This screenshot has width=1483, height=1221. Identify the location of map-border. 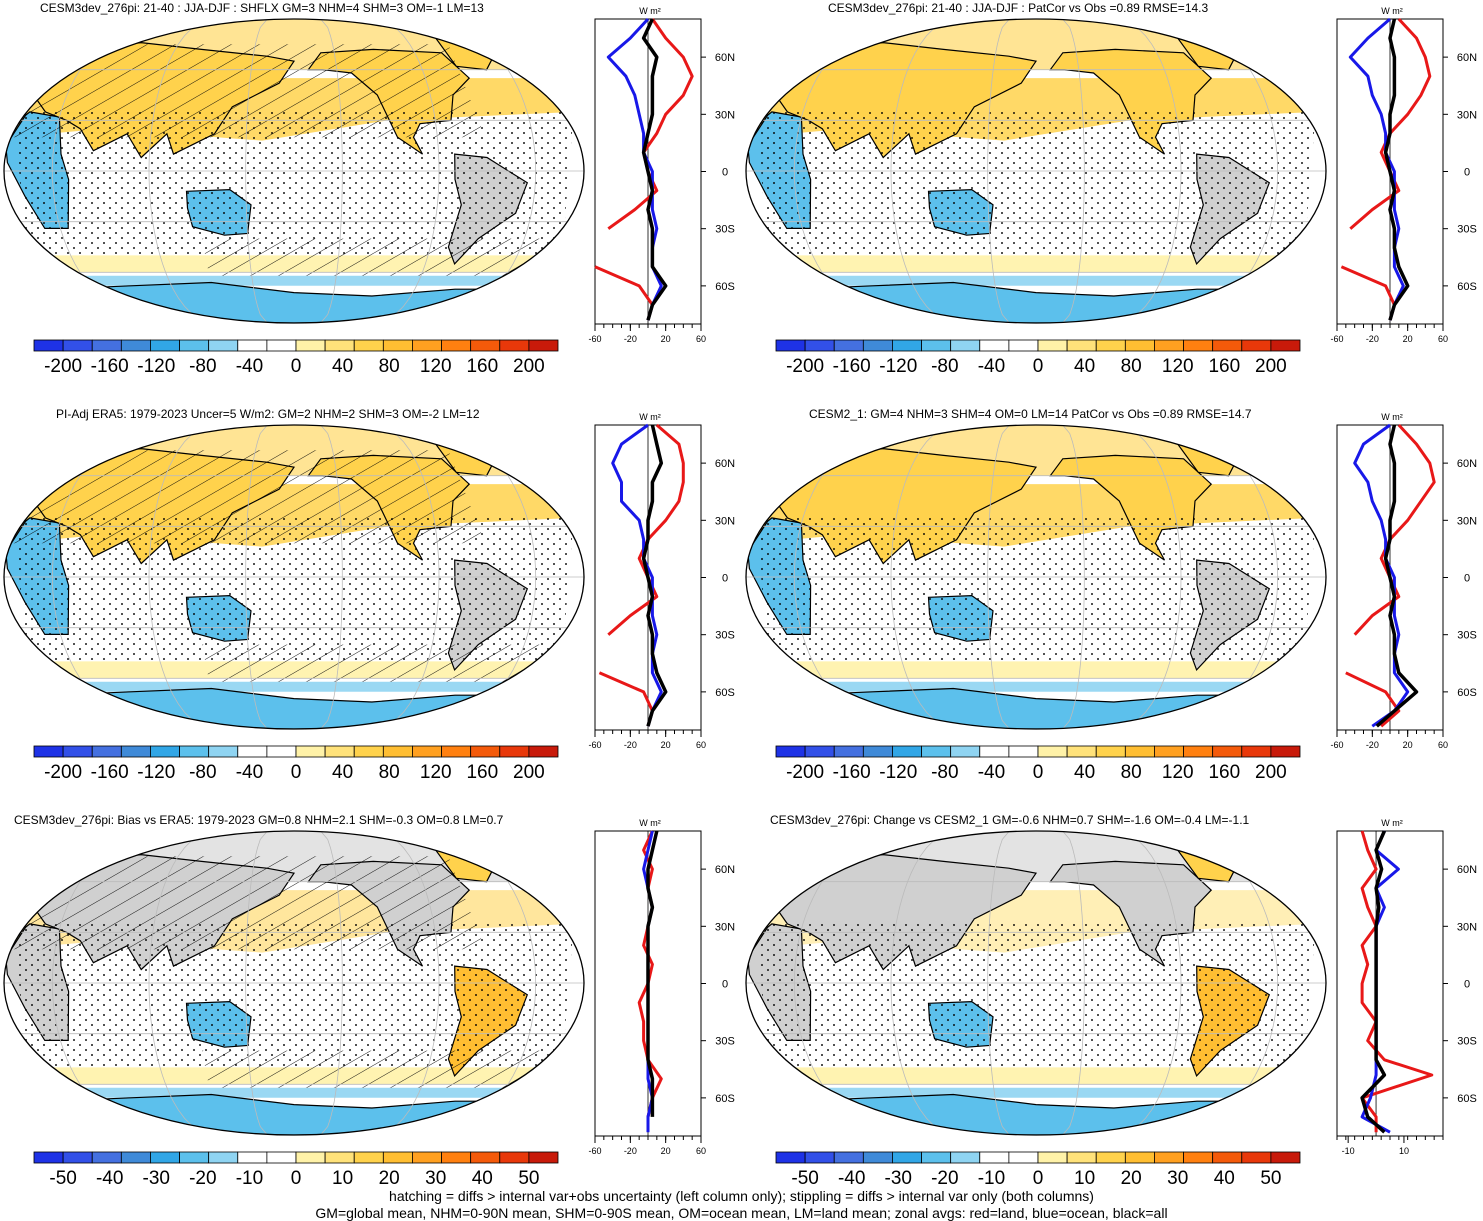
(294, 983).